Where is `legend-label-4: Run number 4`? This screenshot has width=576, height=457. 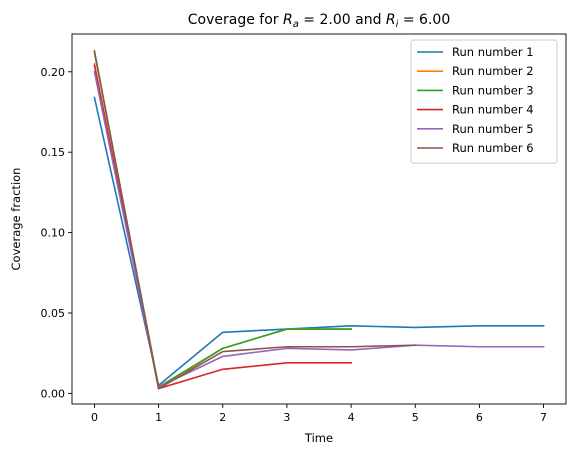
legend-label-4: Run number 4 is located at coordinates (493, 110).